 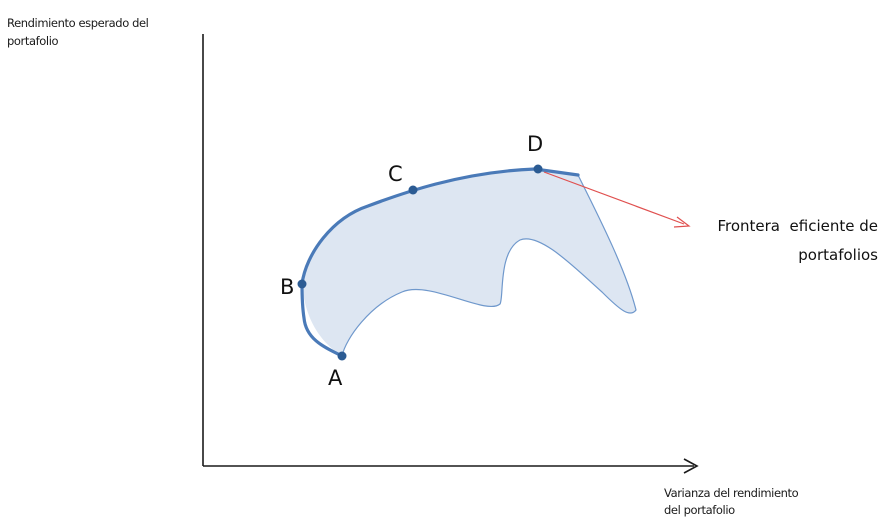 What do you see at coordinates (78, 23) in the screenshot?
I see `y-axis-title-line-1: Rendimiento esperado del` at bounding box center [78, 23].